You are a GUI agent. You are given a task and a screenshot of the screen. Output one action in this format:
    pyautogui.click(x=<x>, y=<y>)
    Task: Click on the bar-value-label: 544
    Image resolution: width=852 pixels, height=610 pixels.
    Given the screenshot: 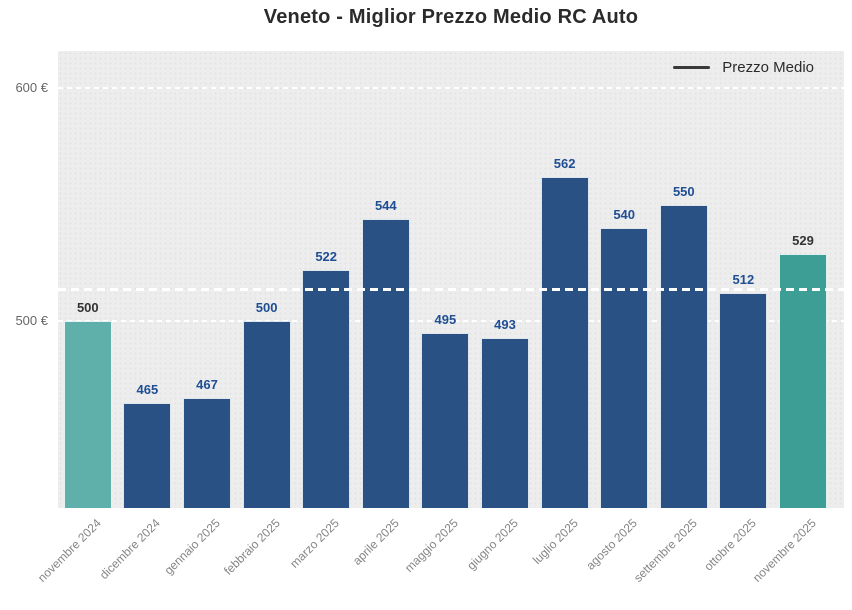 What is the action you would take?
    pyautogui.click(x=385, y=205)
    